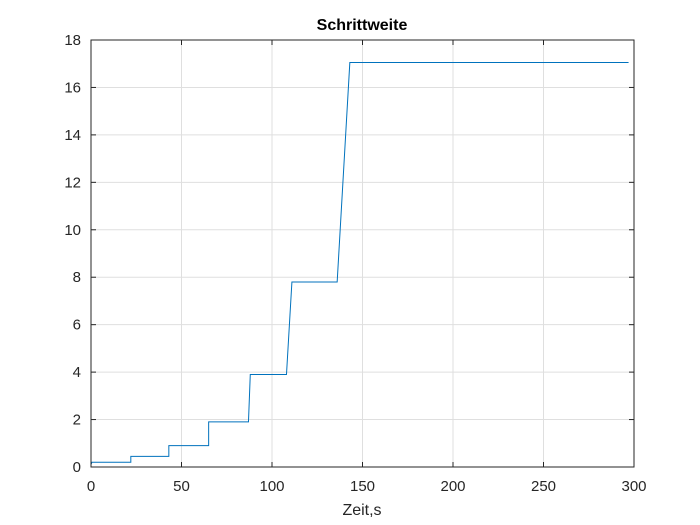  What do you see at coordinates (77, 420) in the screenshot?
I see `y-tick-label: 2` at bounding box center [77, 420].